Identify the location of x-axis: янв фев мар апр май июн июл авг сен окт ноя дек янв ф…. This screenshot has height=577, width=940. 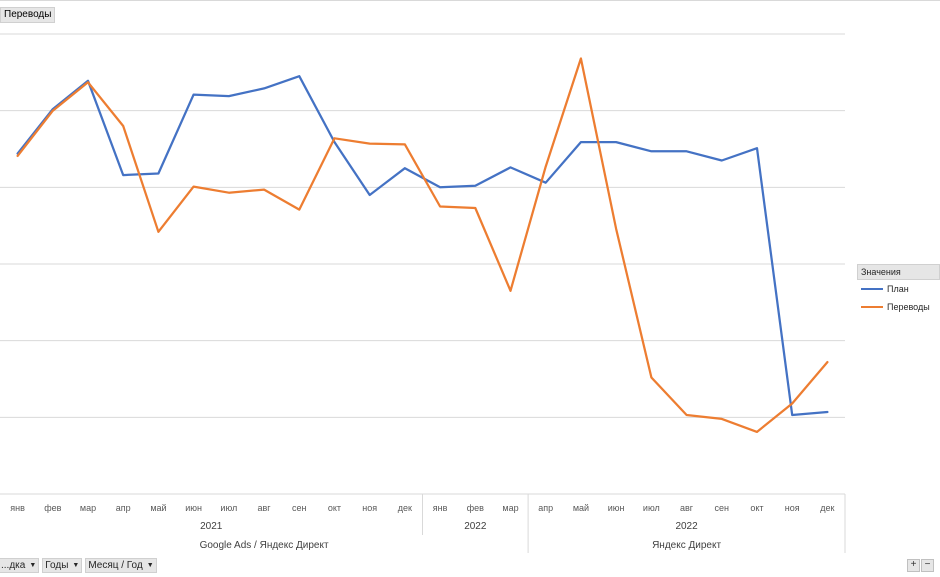
(423, 523).